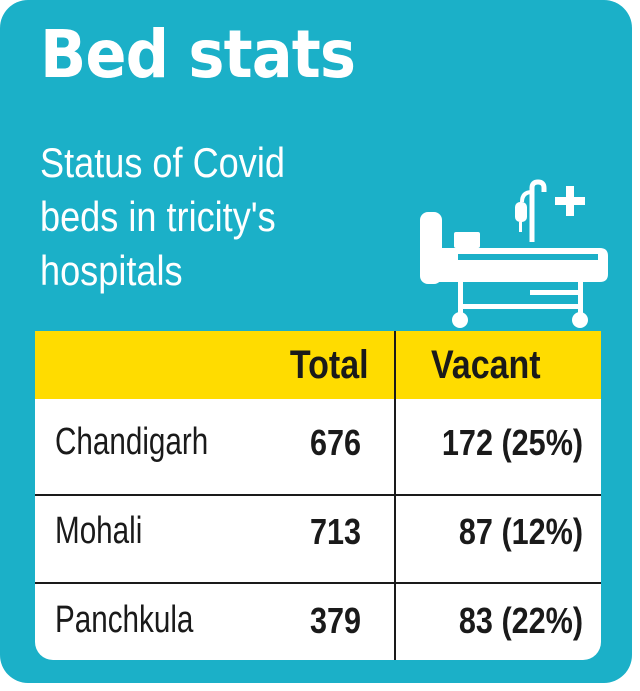 The width and height of the screenshot is (640, 691). Describe the element at coordinates (158, 216) in the screenshot. I see `subtitle-line: beds in tricity's` at that location.